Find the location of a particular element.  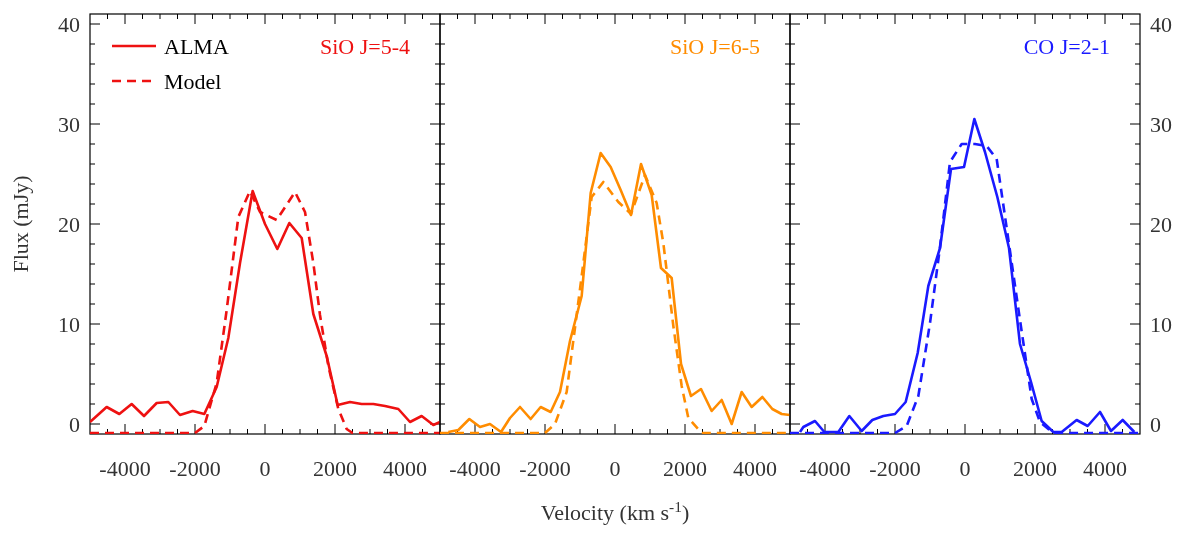

y-tick-label: 30 is located at coordinates (69, 124).